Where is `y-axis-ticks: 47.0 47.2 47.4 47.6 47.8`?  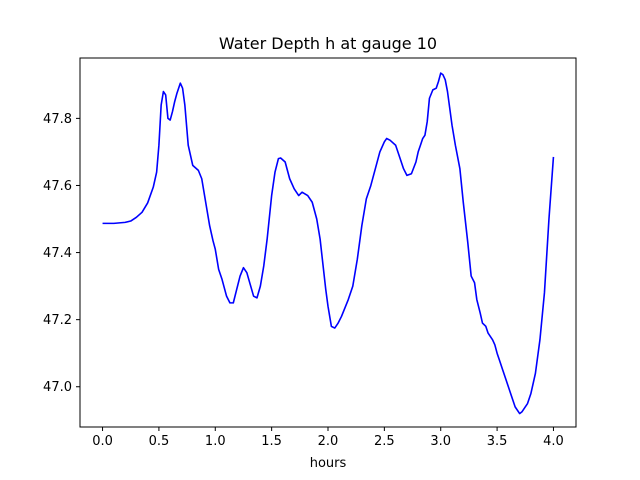 y-axis-ticks: 47.0 47.2 47.4 47.6 47.8 is located at coordinates (61, 253).